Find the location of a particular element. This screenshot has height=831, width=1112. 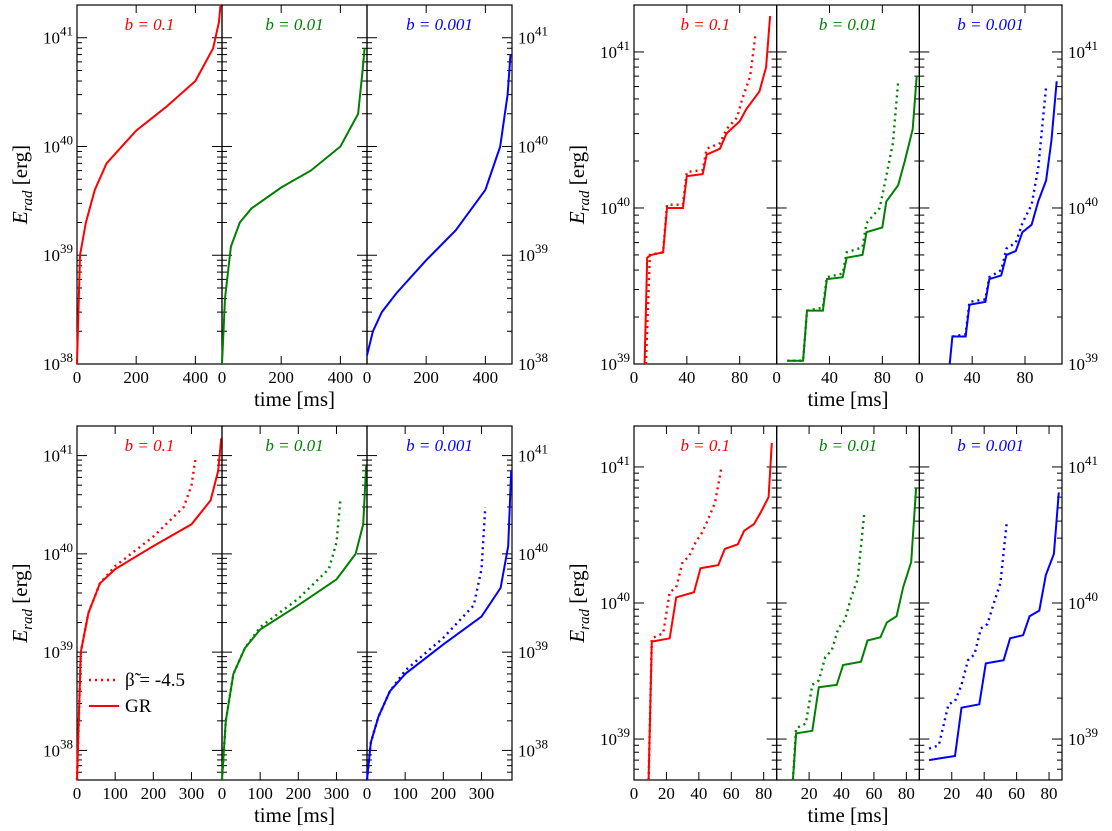

subplot-4-1: 0 20 40 60 80 b = 0.1 is located at coordinates (704, 614).